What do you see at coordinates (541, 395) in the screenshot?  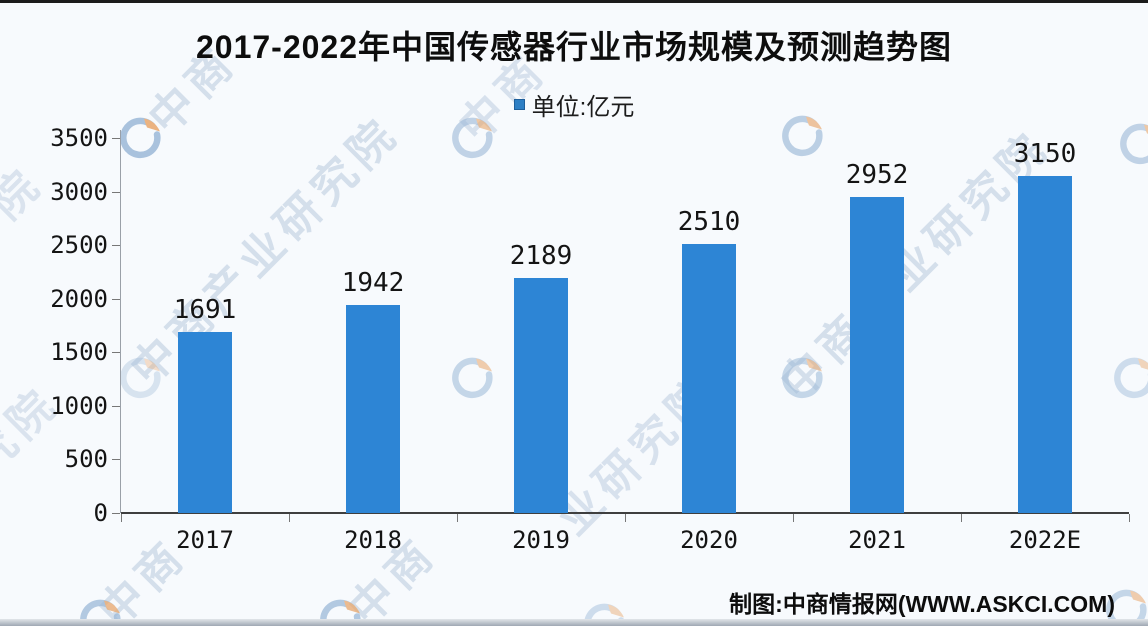 I see `bar-2019` at bounding box center [541, 395].